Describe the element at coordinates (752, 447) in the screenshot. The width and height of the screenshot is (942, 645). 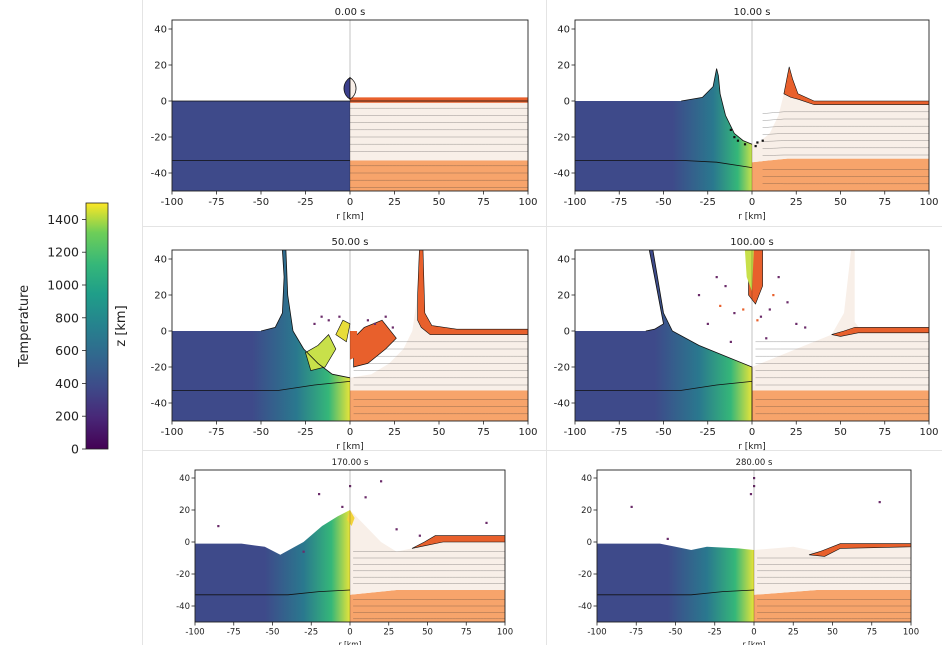
I see `x-axis-label: r [km]` at that location.